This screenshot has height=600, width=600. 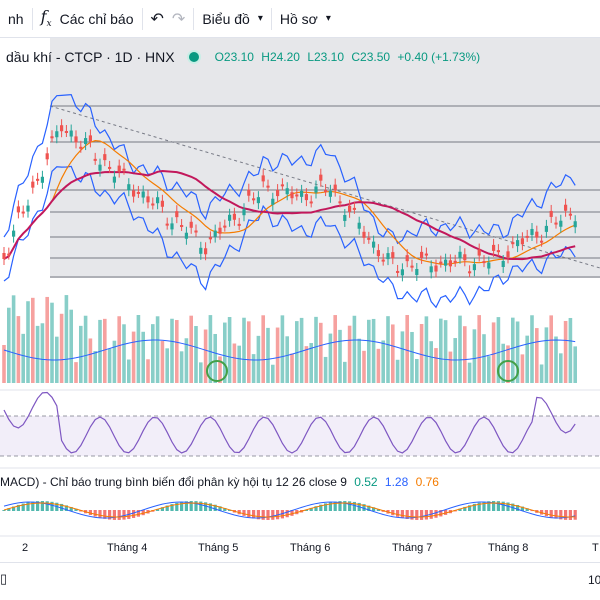 I want to click on toolbar-cut-item: nh, so click(x=16, y=19).